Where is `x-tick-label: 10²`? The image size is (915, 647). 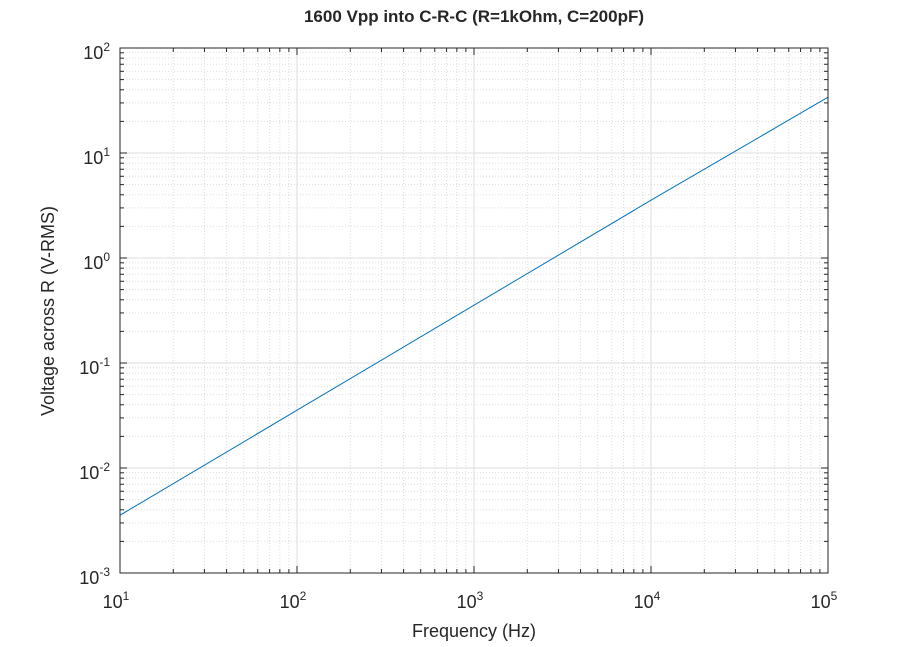 x-tick-label: 10² is located at coordinates (293, 600).